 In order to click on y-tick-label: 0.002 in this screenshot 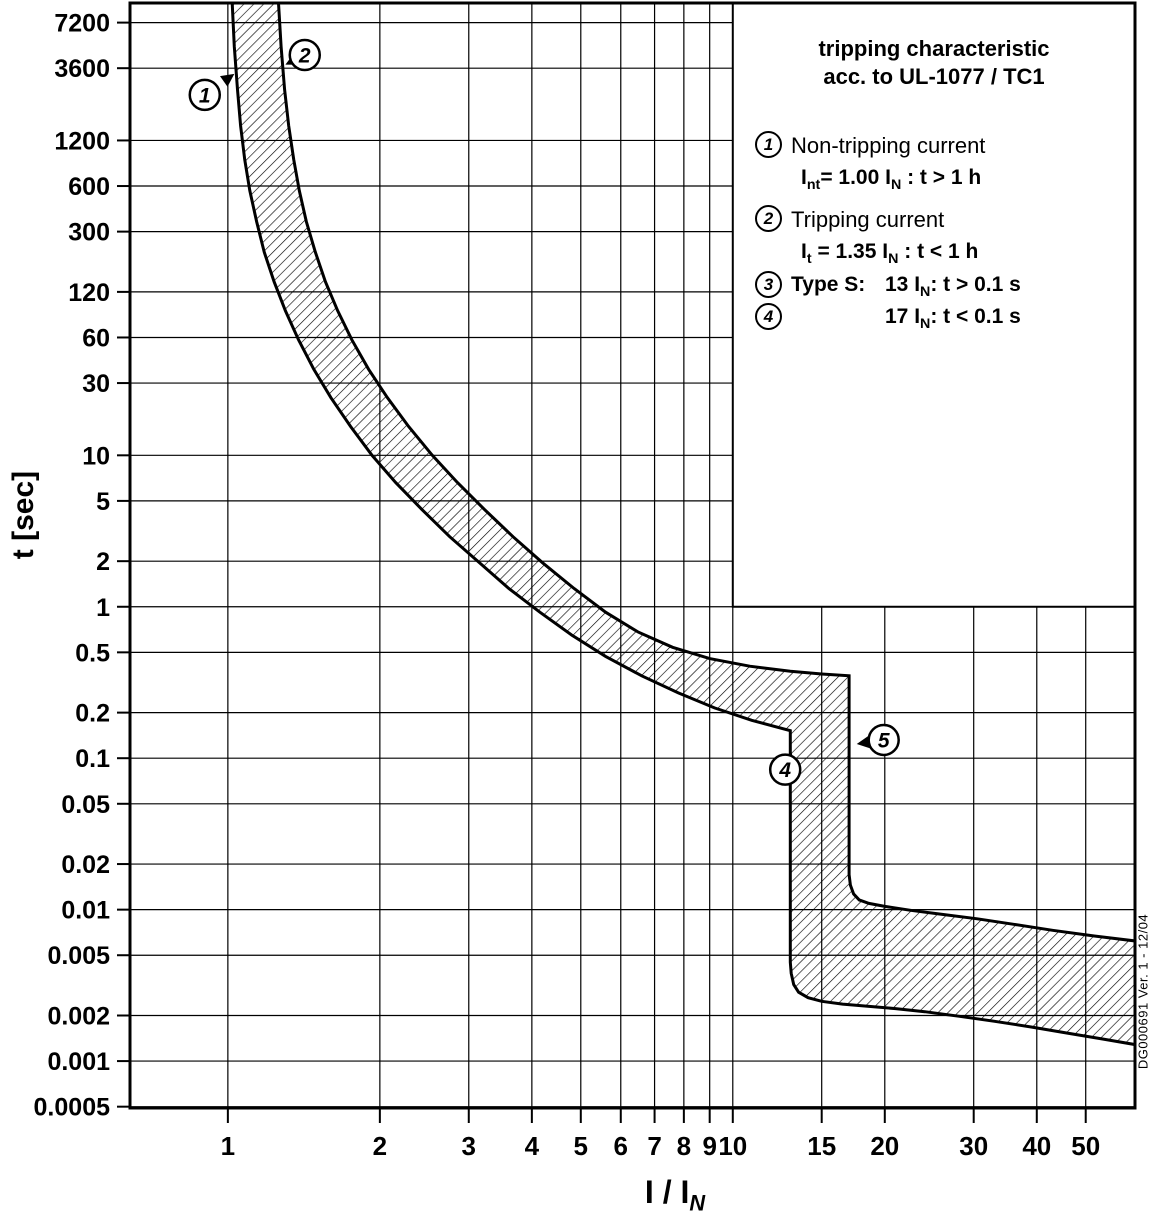, I will do `click(78, 1016)`.